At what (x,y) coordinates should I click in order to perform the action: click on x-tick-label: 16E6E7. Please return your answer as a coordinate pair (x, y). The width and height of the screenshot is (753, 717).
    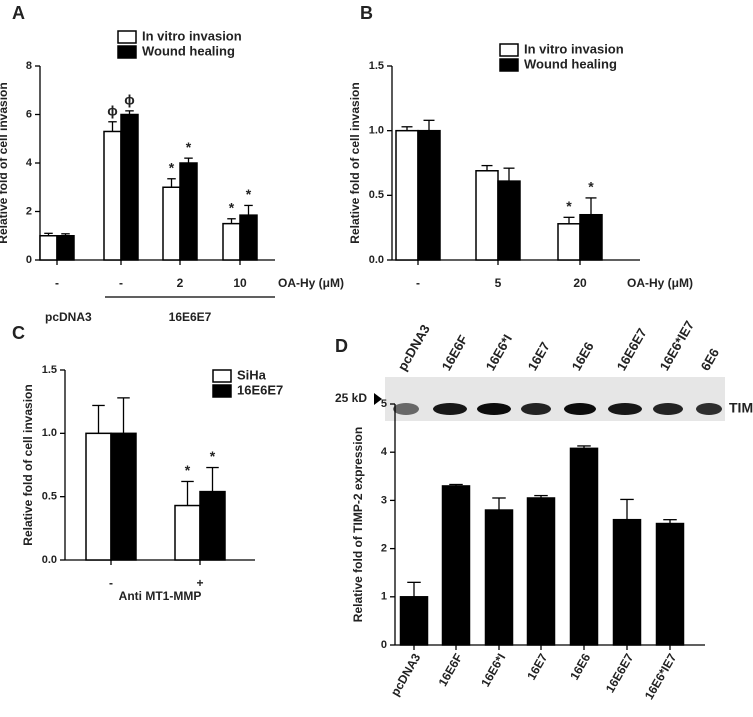
    Looking at the image, I should click on (620, 673).